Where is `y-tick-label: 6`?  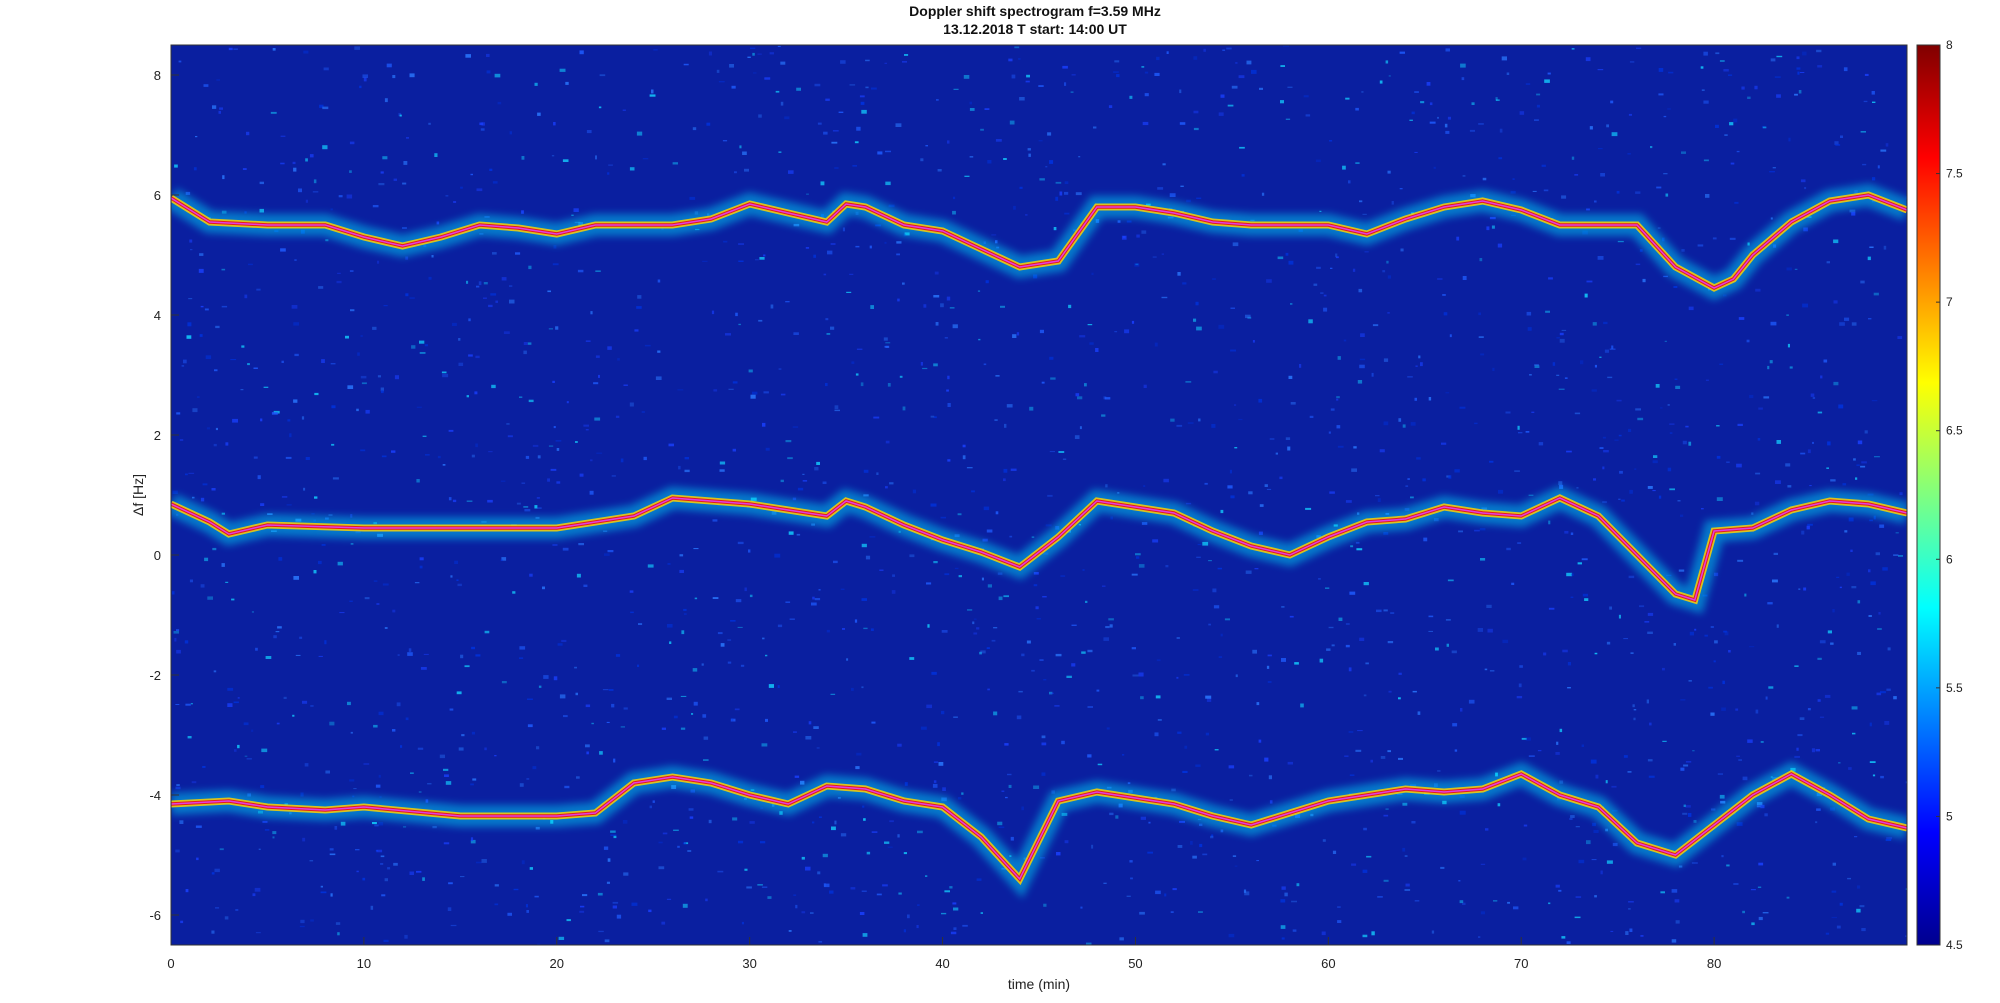
y-tick-label: 6 is located at coordinates (157, 195).